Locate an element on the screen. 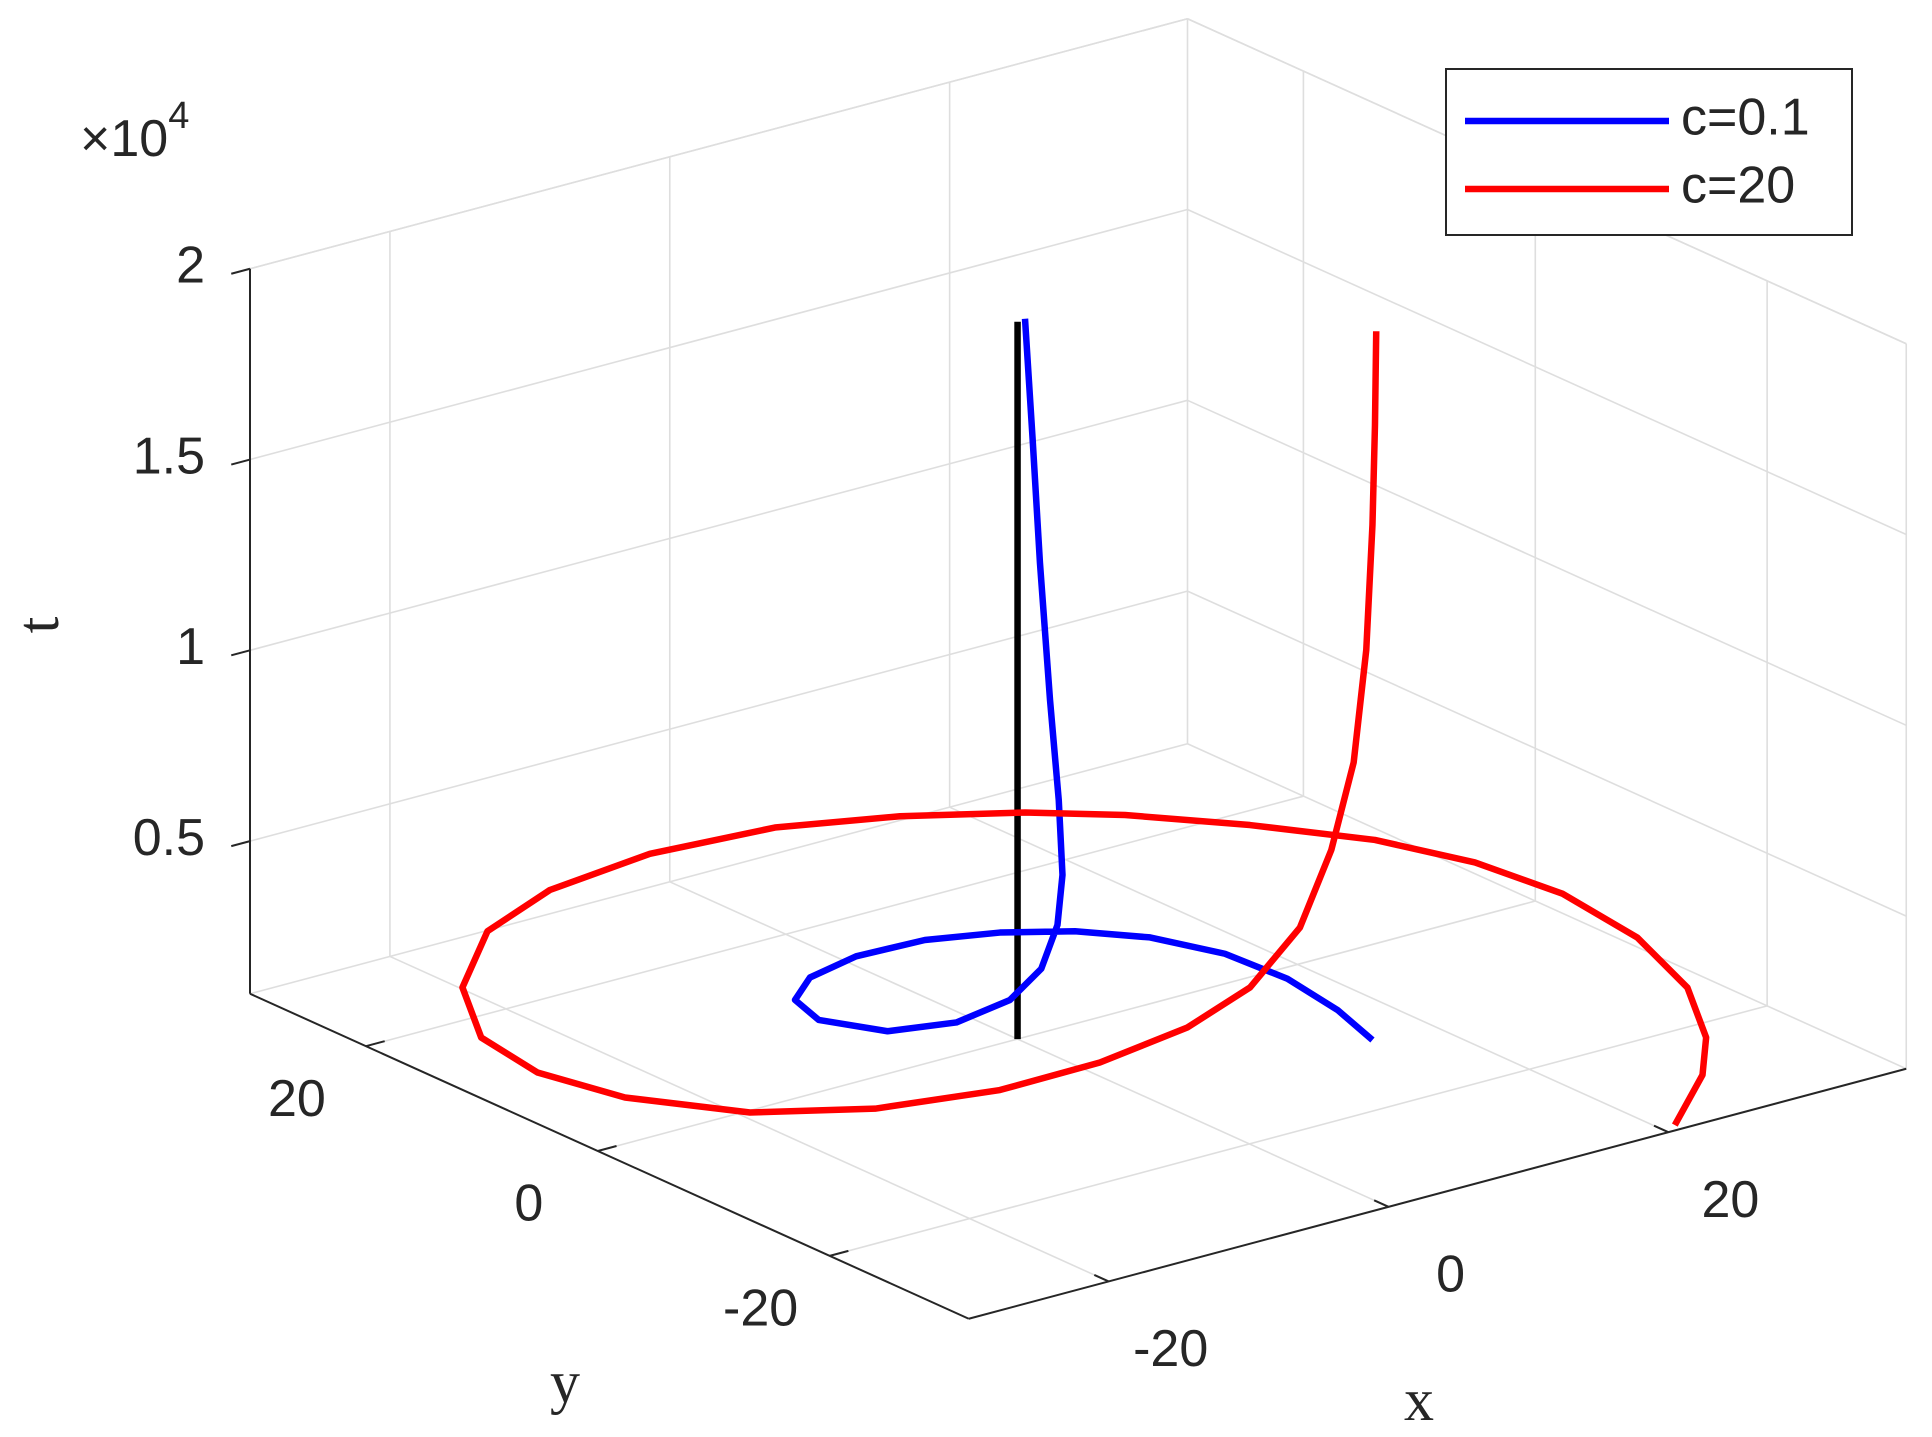 The width and height of the screenshot is (1932, 1437). y-tick-label: 0 is located at coordinates (528, 1204).